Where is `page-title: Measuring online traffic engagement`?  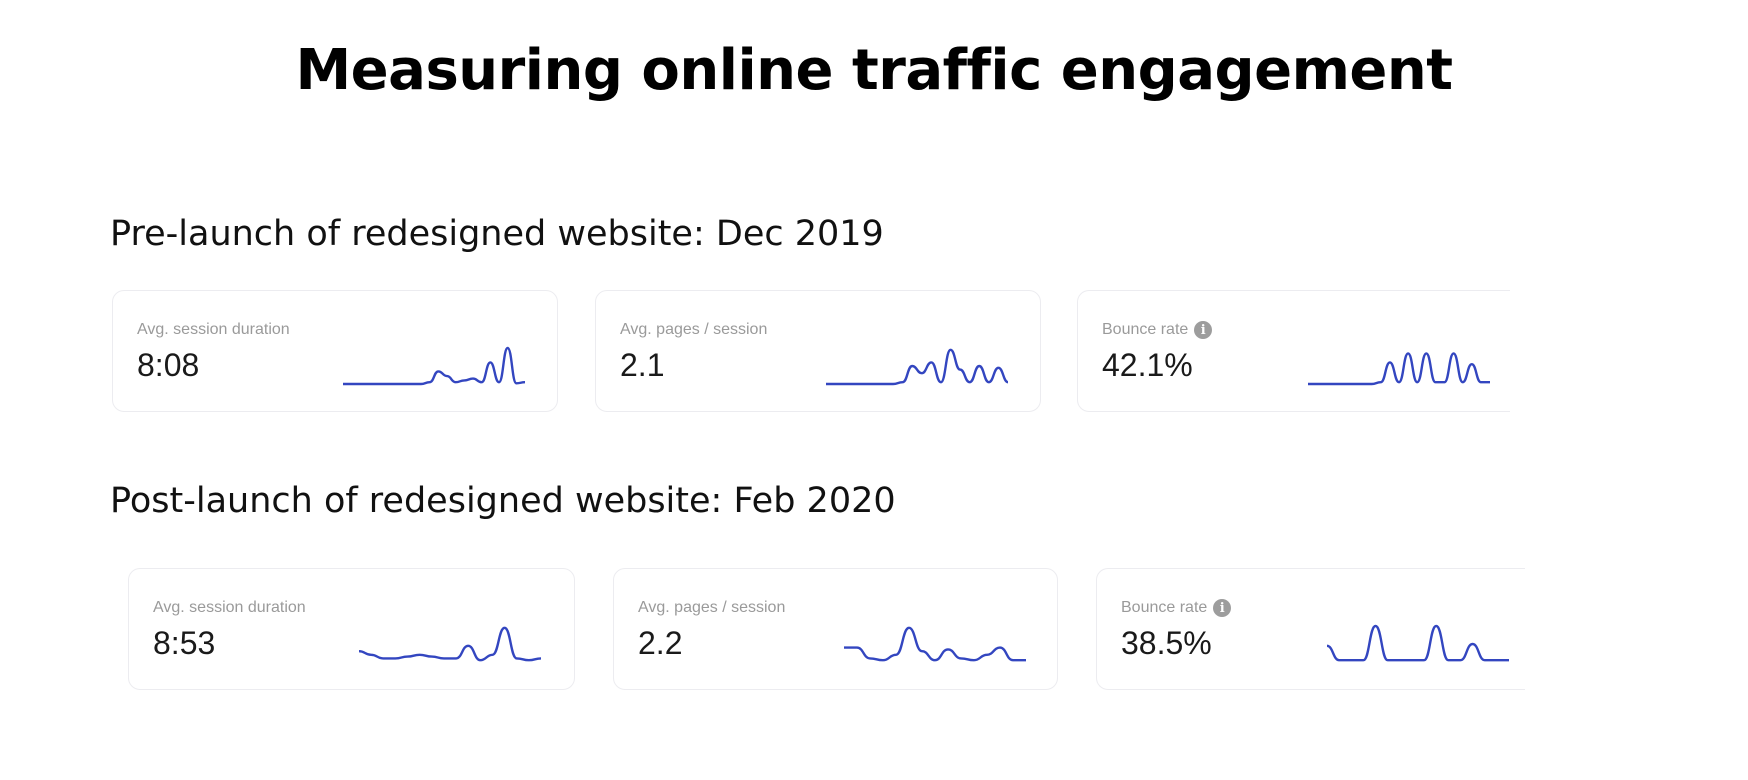
page-title: Measuring online traffic engagement is located at coordinates (874, 70).